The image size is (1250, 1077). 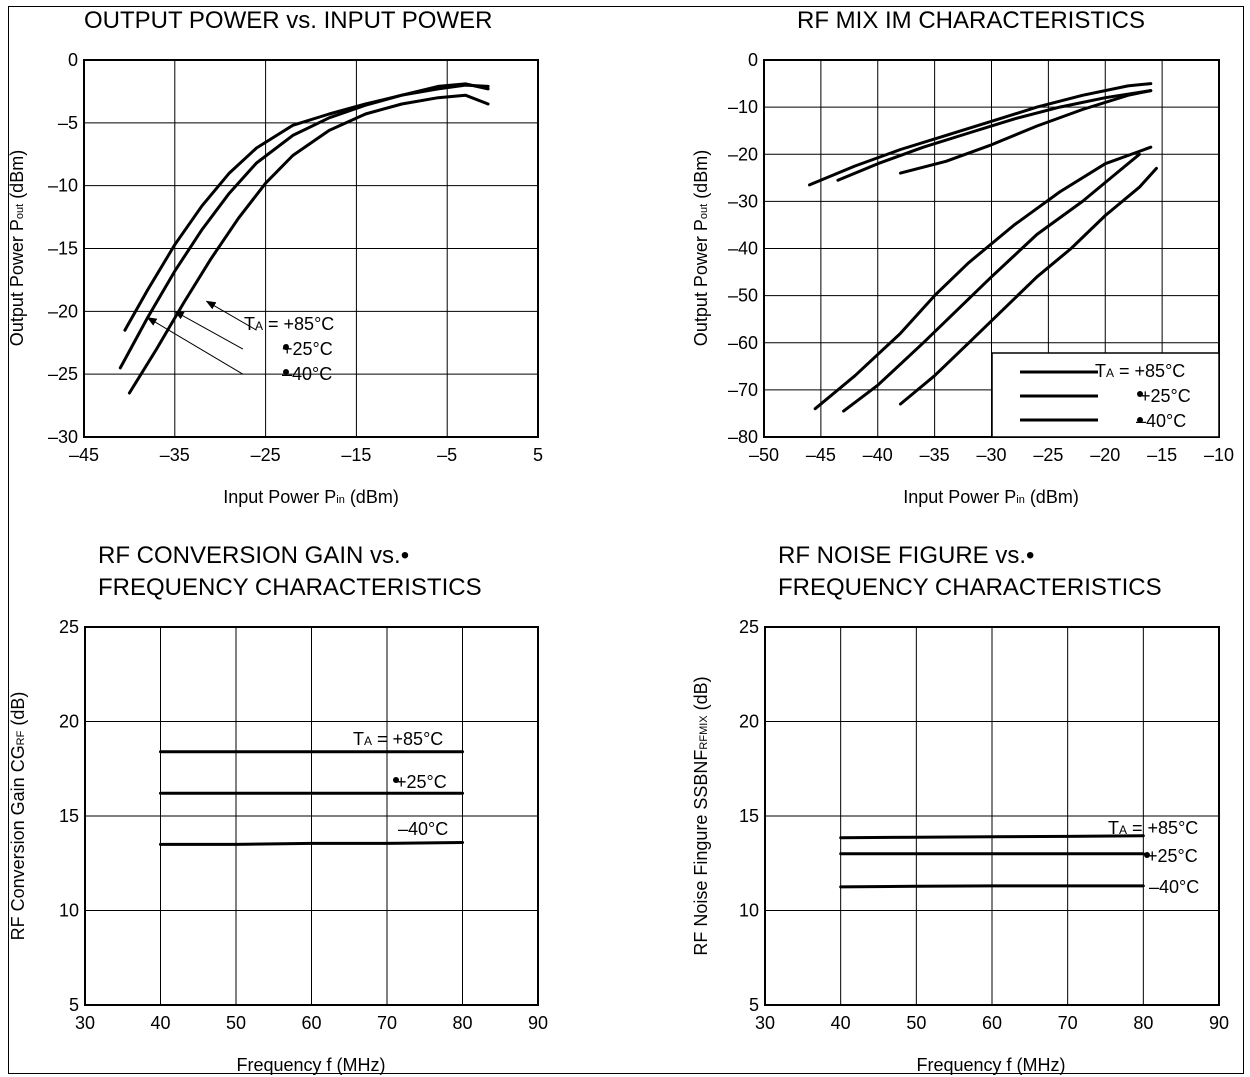 What do you see at coordinates (701, 815) in the screenshot?
I see `y-axis-label: RF Noise Fingure SSBNFRFMIX (dB)` at bounding box center [701, 815].